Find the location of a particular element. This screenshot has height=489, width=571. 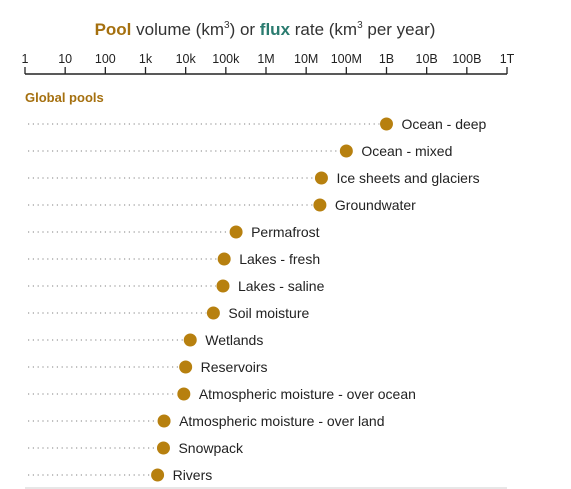

data-point-label: Rivers is located at coordinates (193, 475).